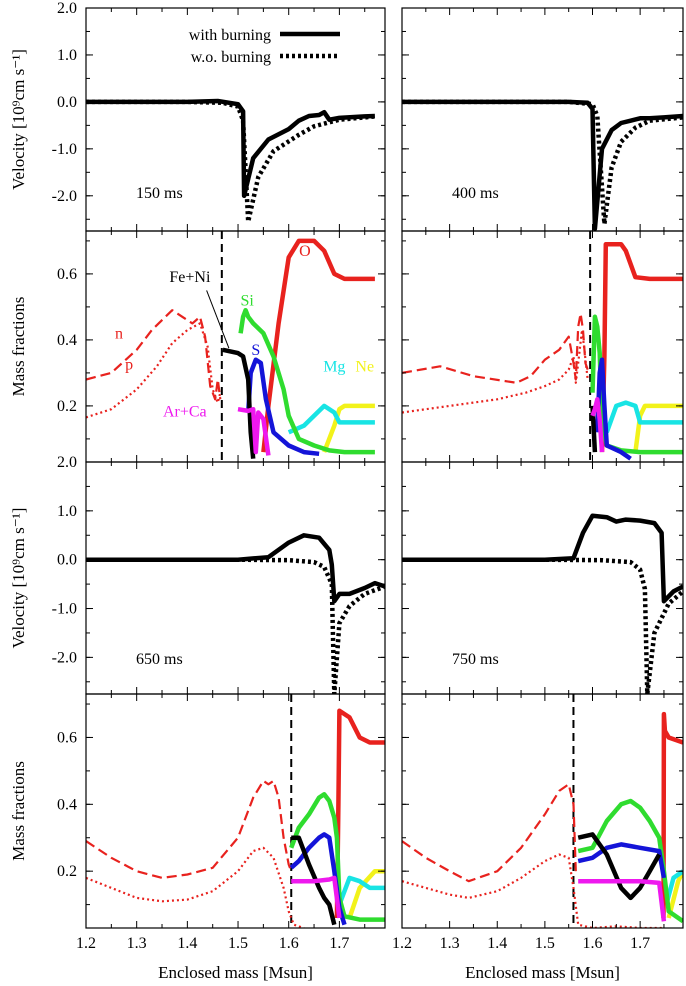 Image resolution: width=686 pixels, height=986 pixels. I want to click on y-tick-label: 1.0, so click(67, 511).